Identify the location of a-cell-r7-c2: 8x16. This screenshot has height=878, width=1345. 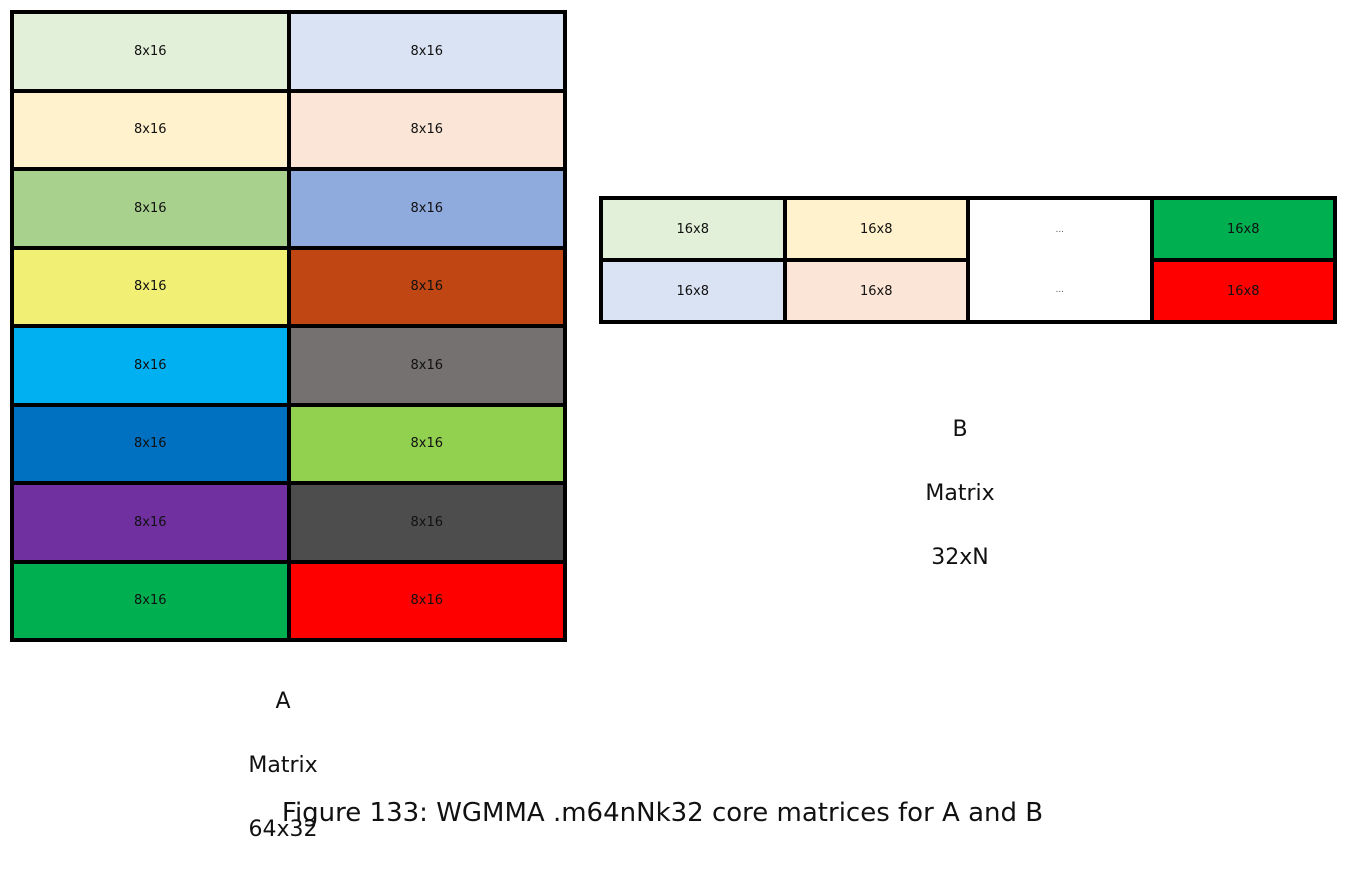
(426, 522).